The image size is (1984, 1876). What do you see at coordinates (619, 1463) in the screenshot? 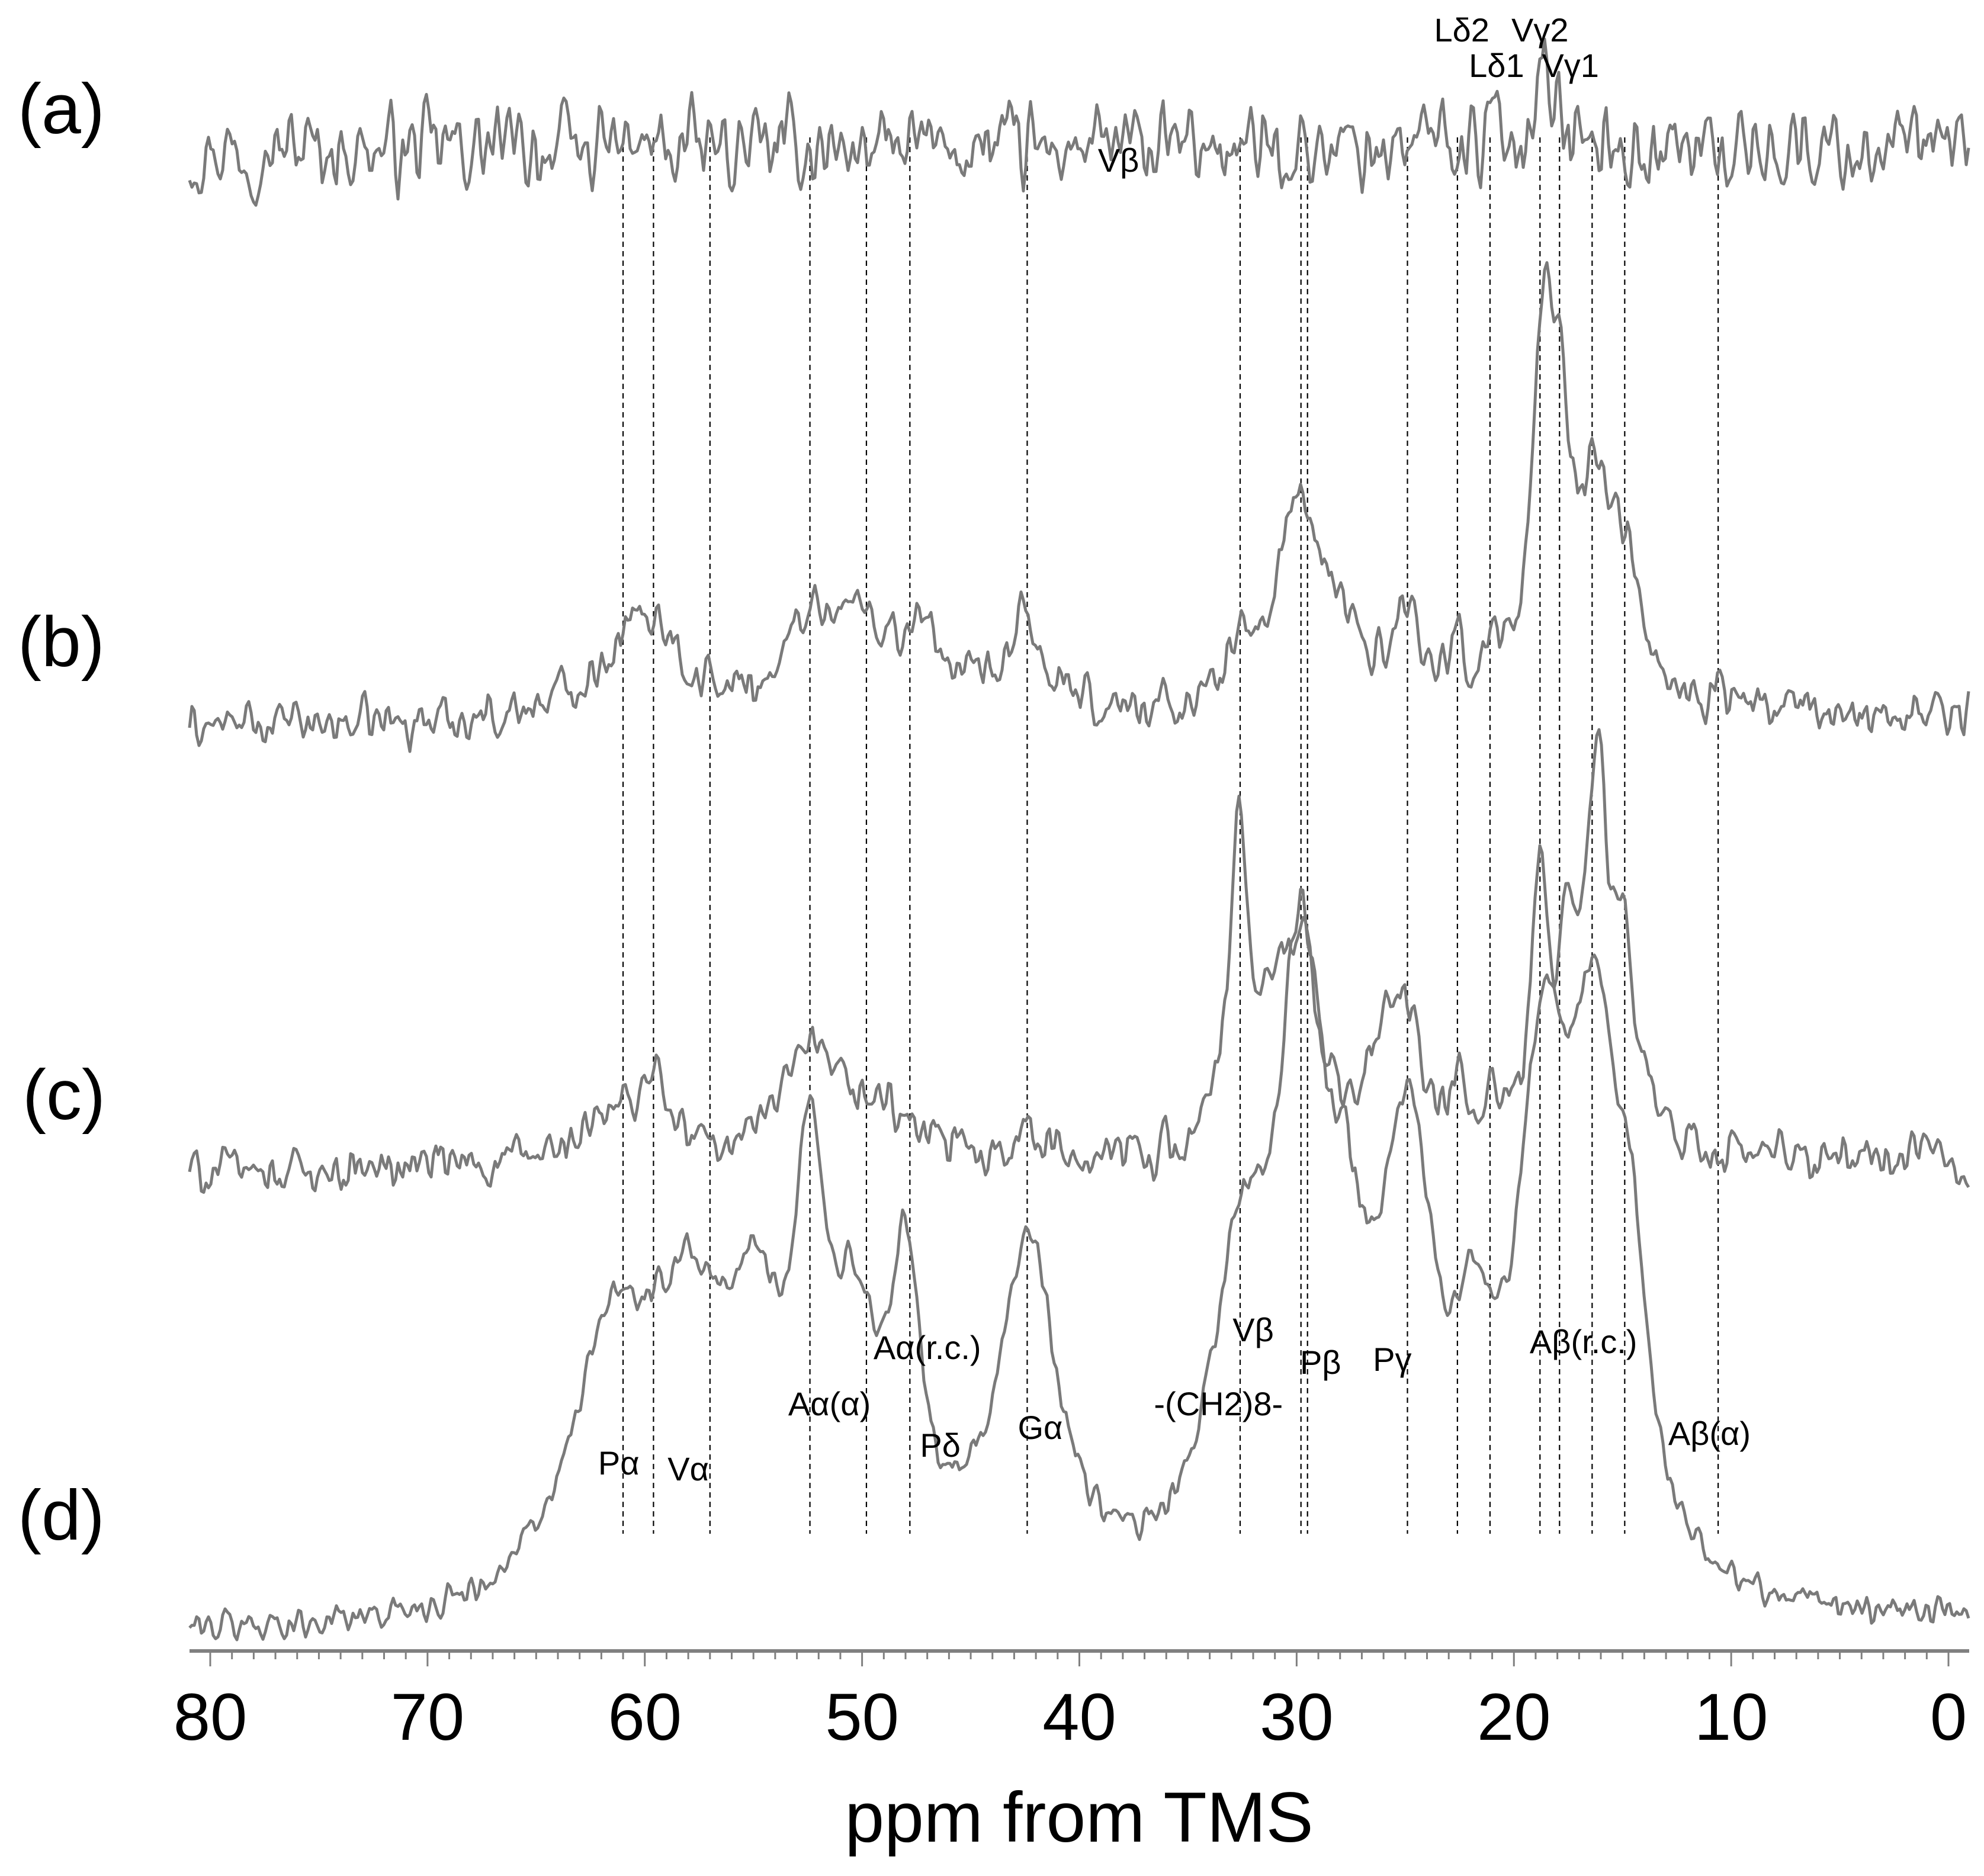
I see `peak-label: Pα` at bounding box center [619, 1463].